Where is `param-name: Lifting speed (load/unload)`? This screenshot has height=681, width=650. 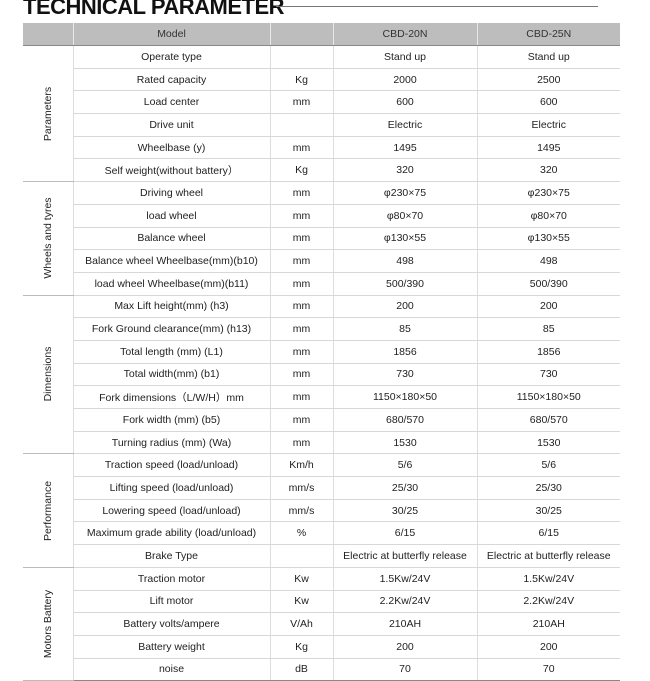
param-name: Lifting speed (load/unload) is located at coordinates (171, 488).